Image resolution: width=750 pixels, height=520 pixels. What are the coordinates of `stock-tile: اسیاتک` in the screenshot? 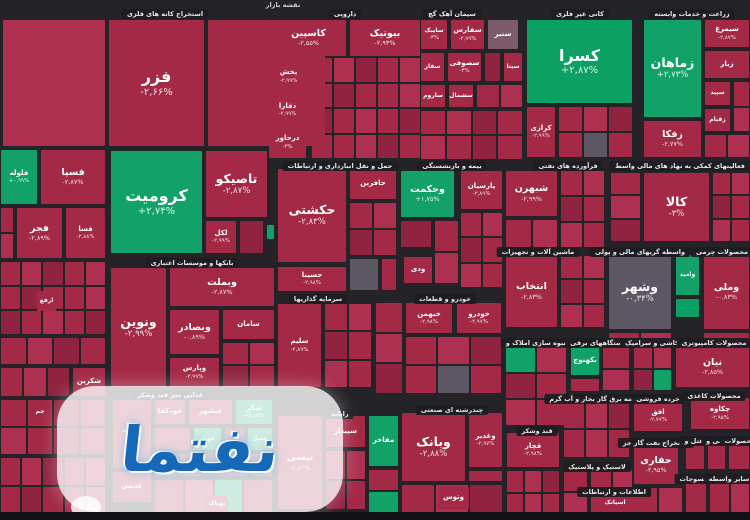 It's located at (615, 503).